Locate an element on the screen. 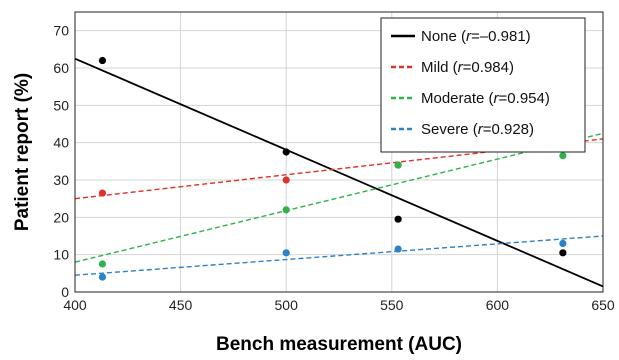  fit-line-severe is located at coordinates (339, 255).